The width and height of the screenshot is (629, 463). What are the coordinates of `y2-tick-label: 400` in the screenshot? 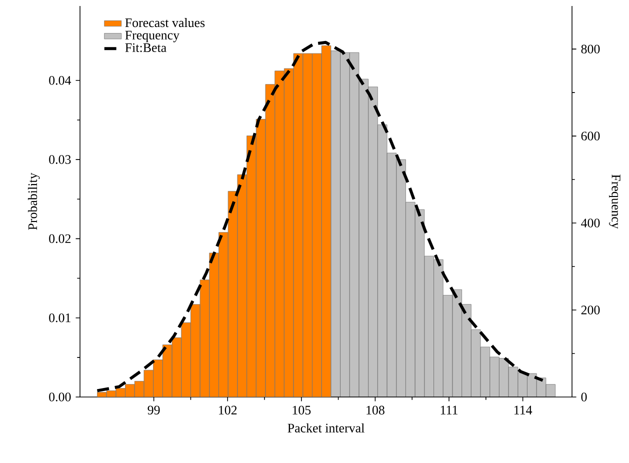 It's located at (590, 223).